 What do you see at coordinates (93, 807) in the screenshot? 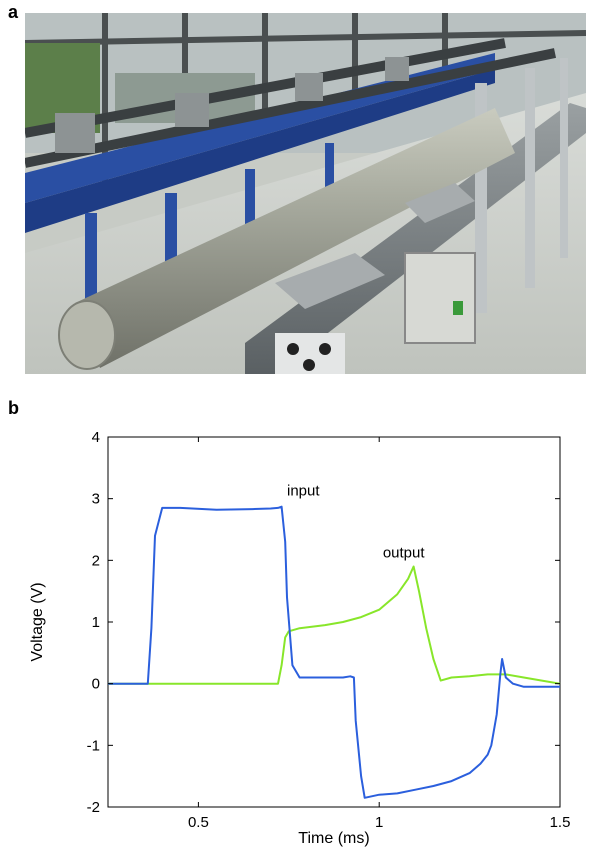
I see `y-tick-label: -2` at bounding box center [93, 807].